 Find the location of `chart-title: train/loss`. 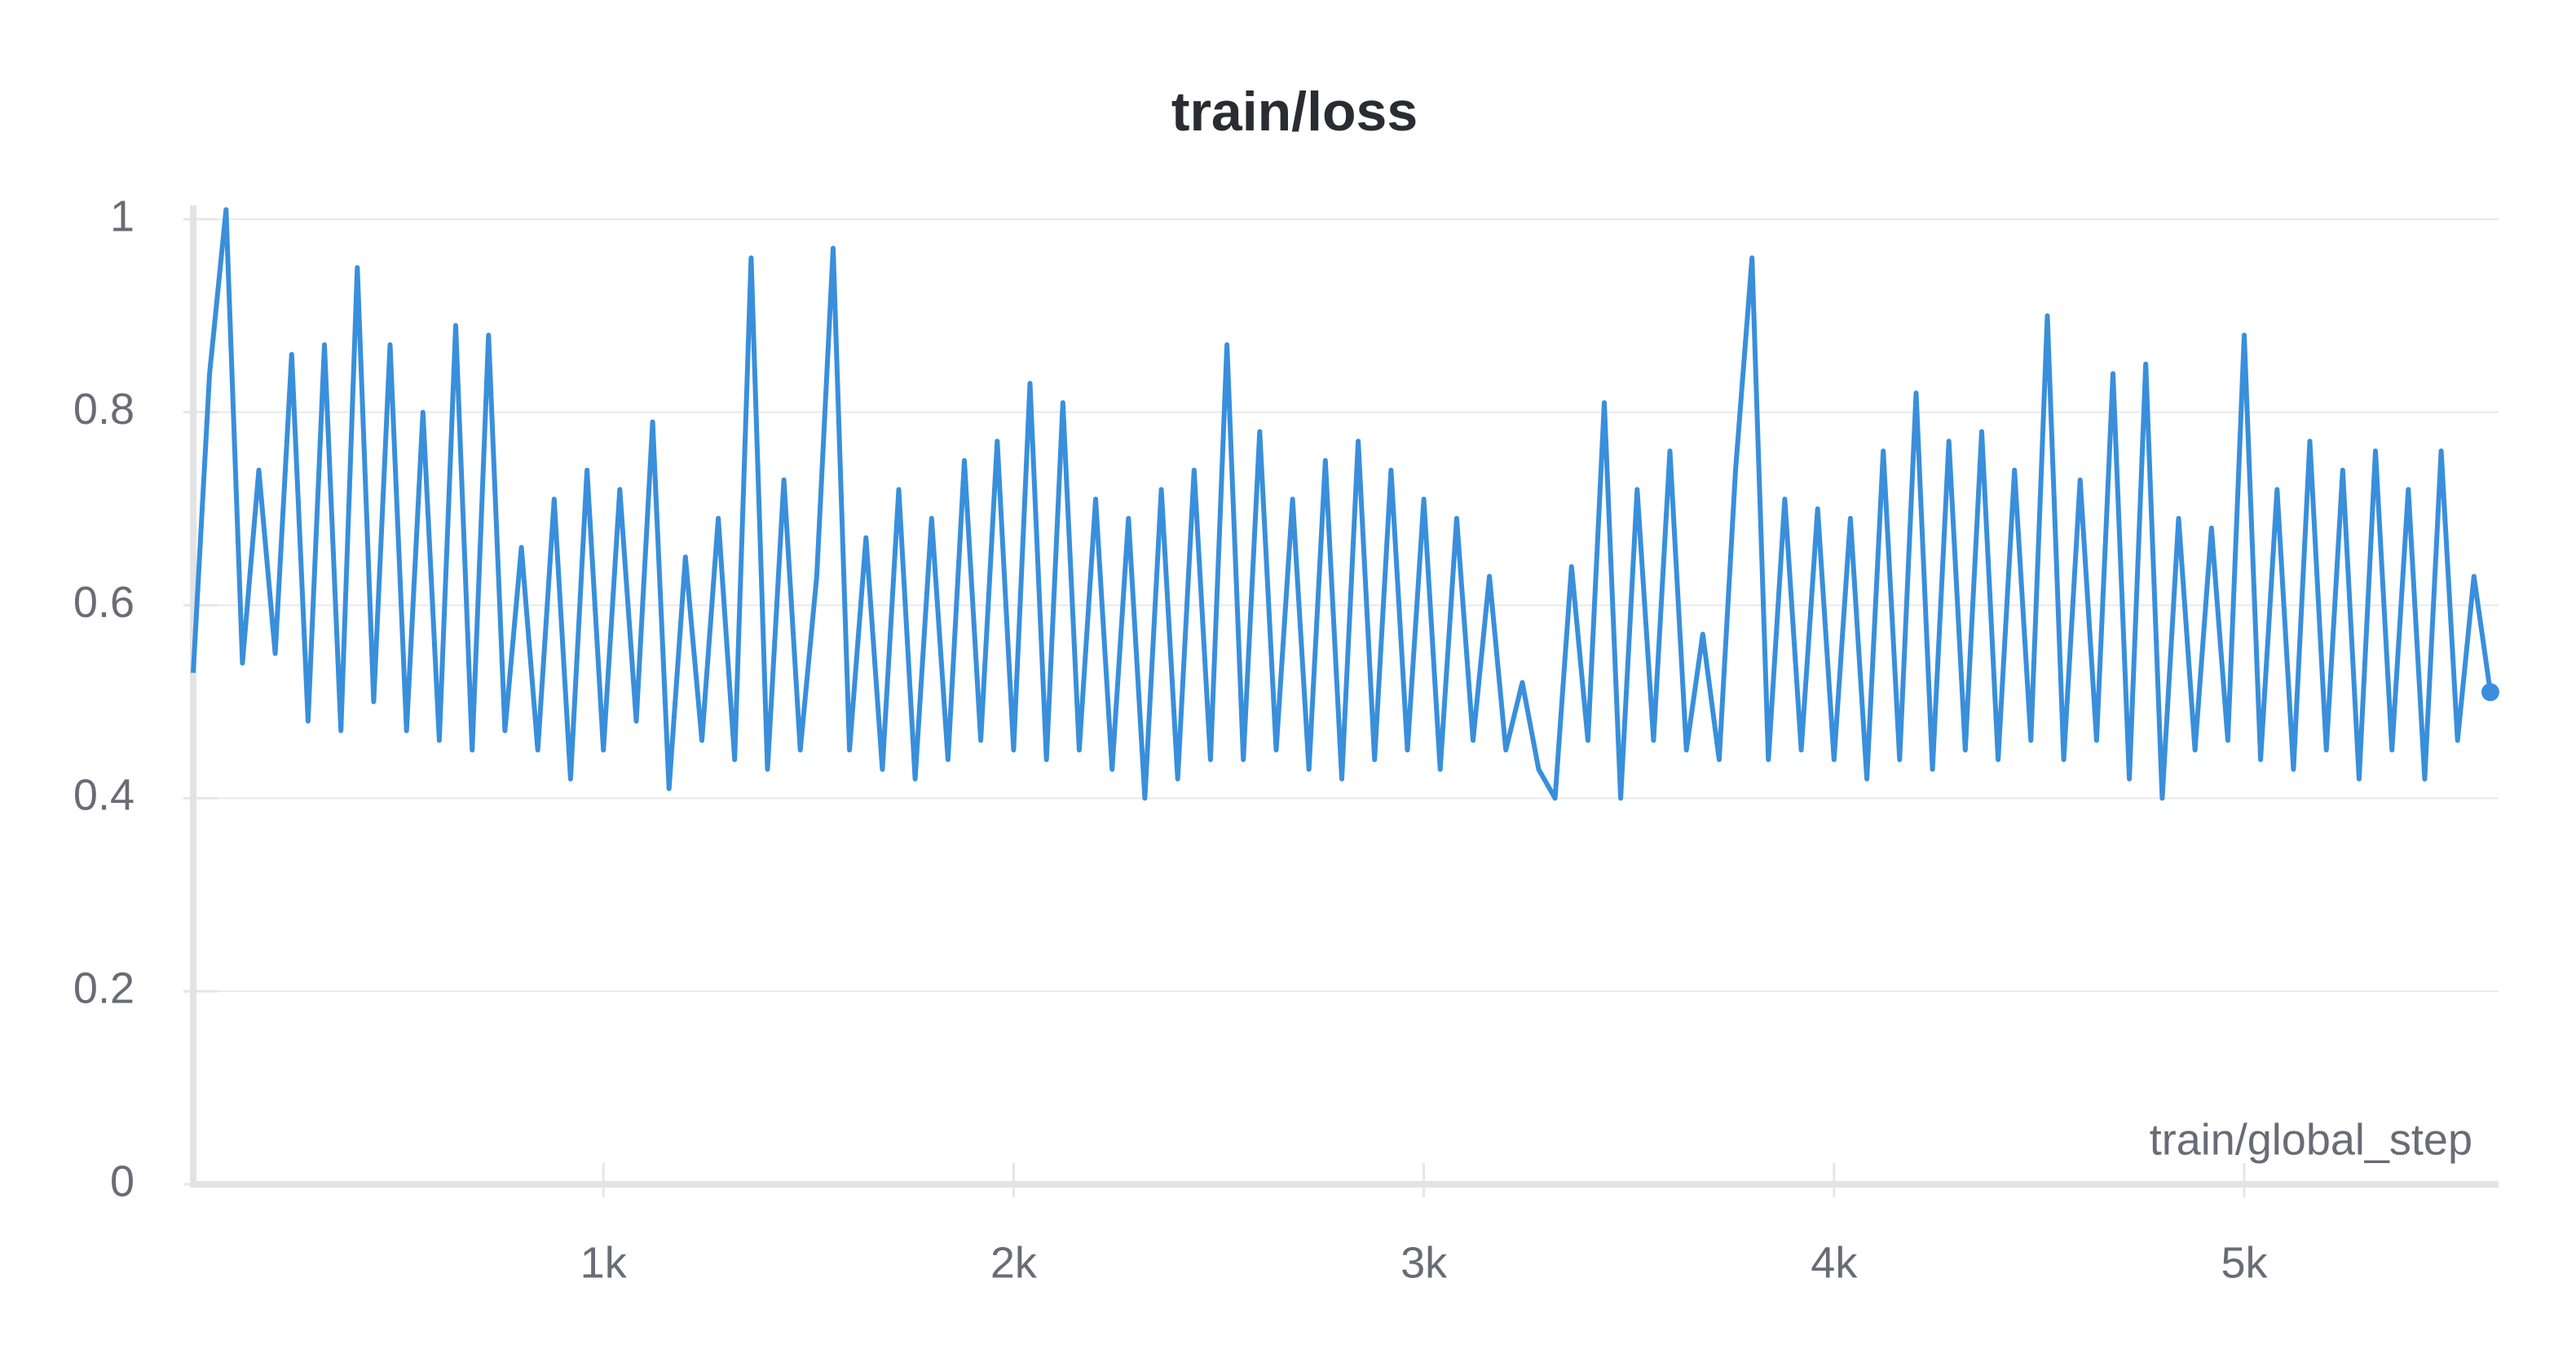

chart-title: train/loss is located at coordinates (1294, 112).